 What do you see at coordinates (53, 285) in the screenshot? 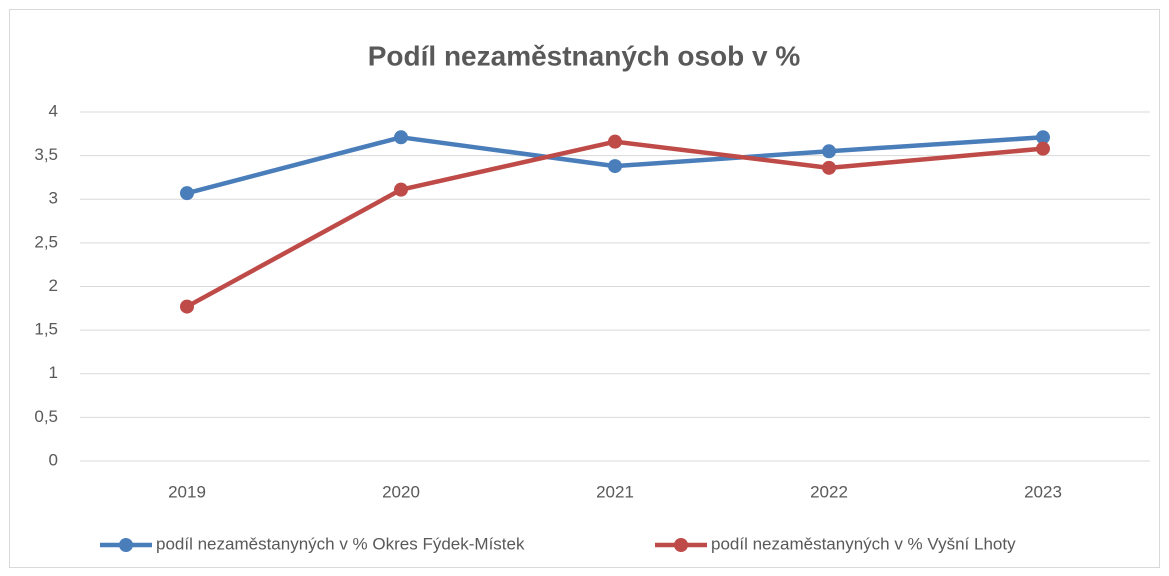
I see `y-tick-label: 2` at bounding box center [53, 285].